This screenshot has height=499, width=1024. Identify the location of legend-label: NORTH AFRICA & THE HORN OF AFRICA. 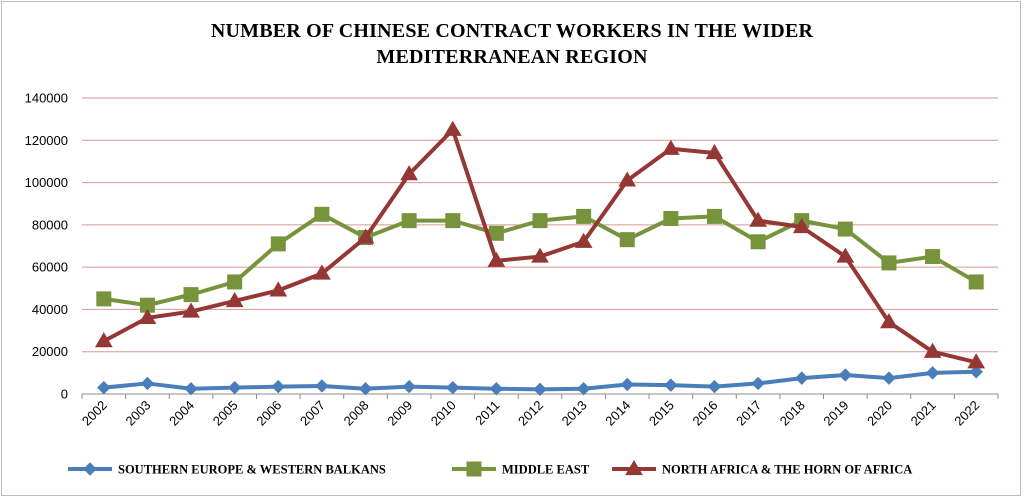
(787, 470).